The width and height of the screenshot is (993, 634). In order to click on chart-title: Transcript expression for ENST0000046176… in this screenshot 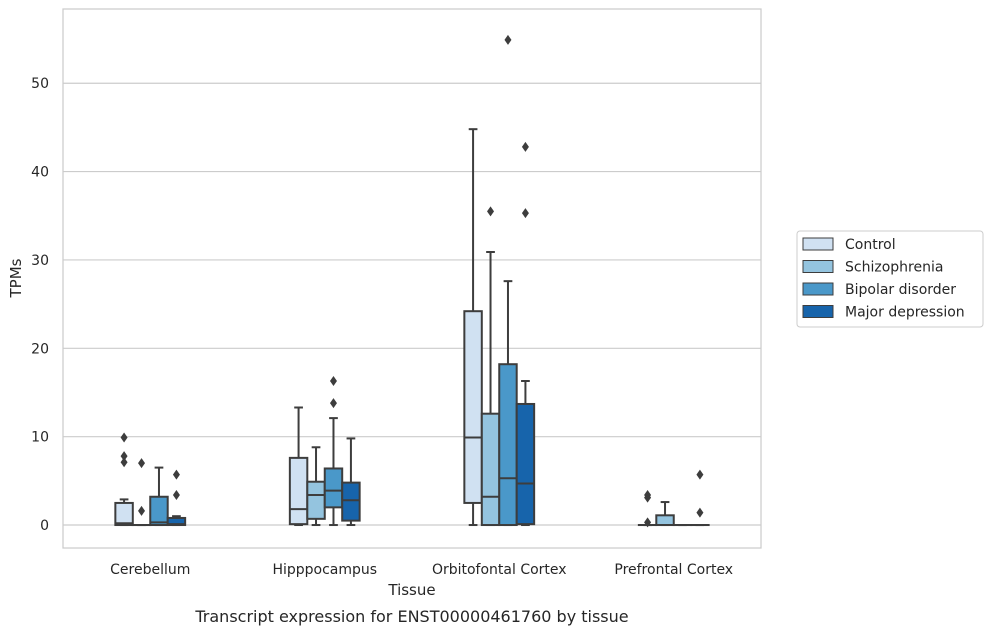, I will do `click(411, 616)`.